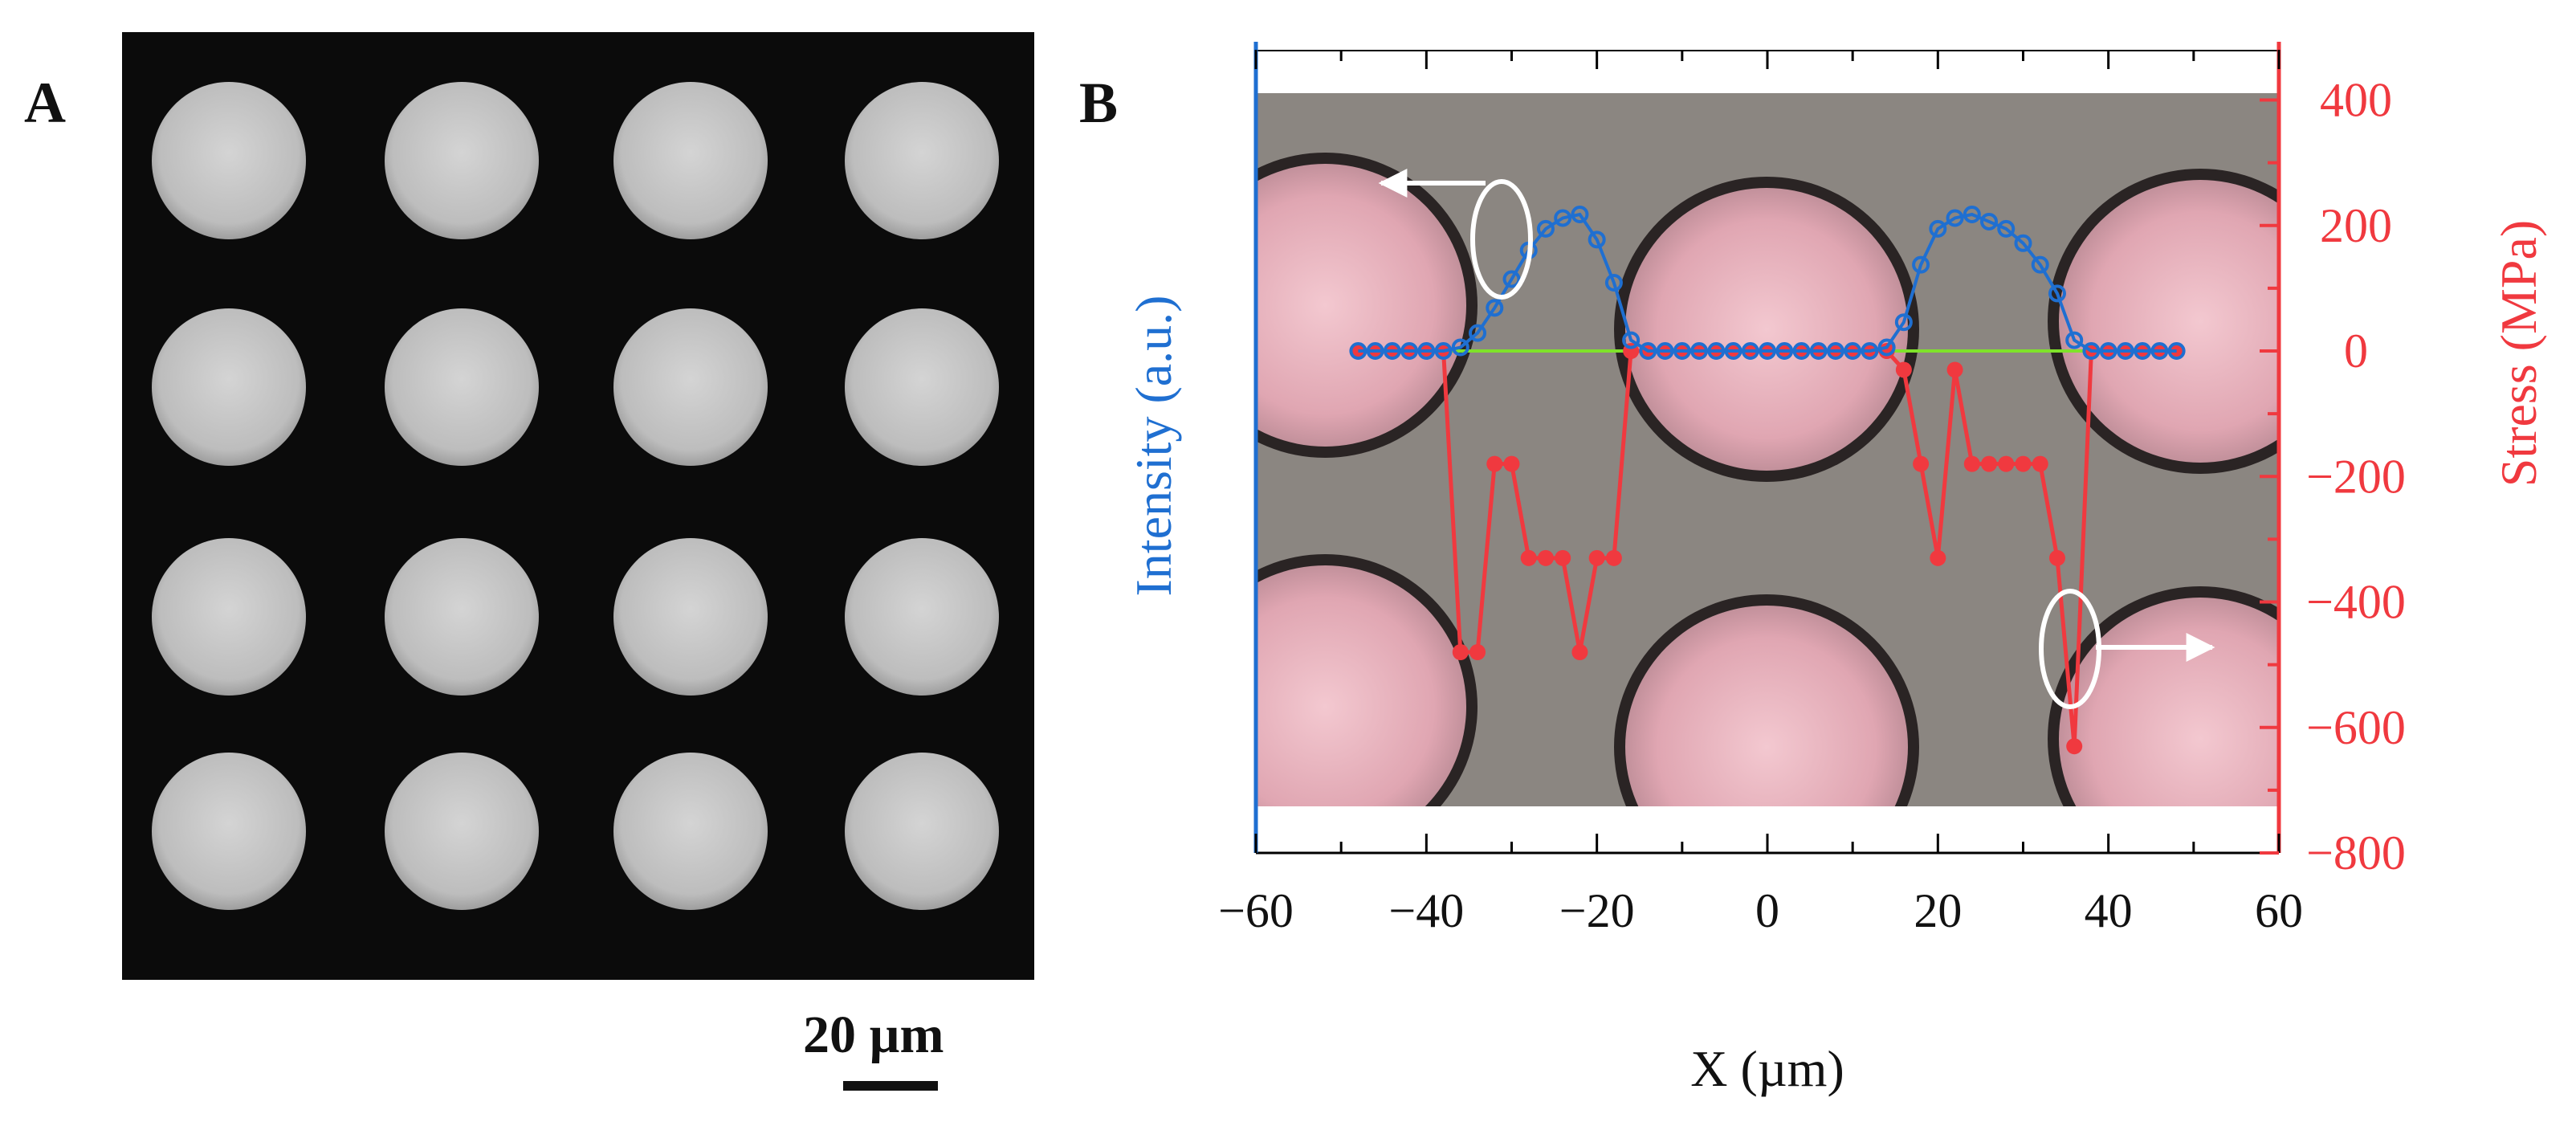  Describe the element at coordinates (2356, 477) in the screenshot. I see `y-right-tick-label: −200` at that location.